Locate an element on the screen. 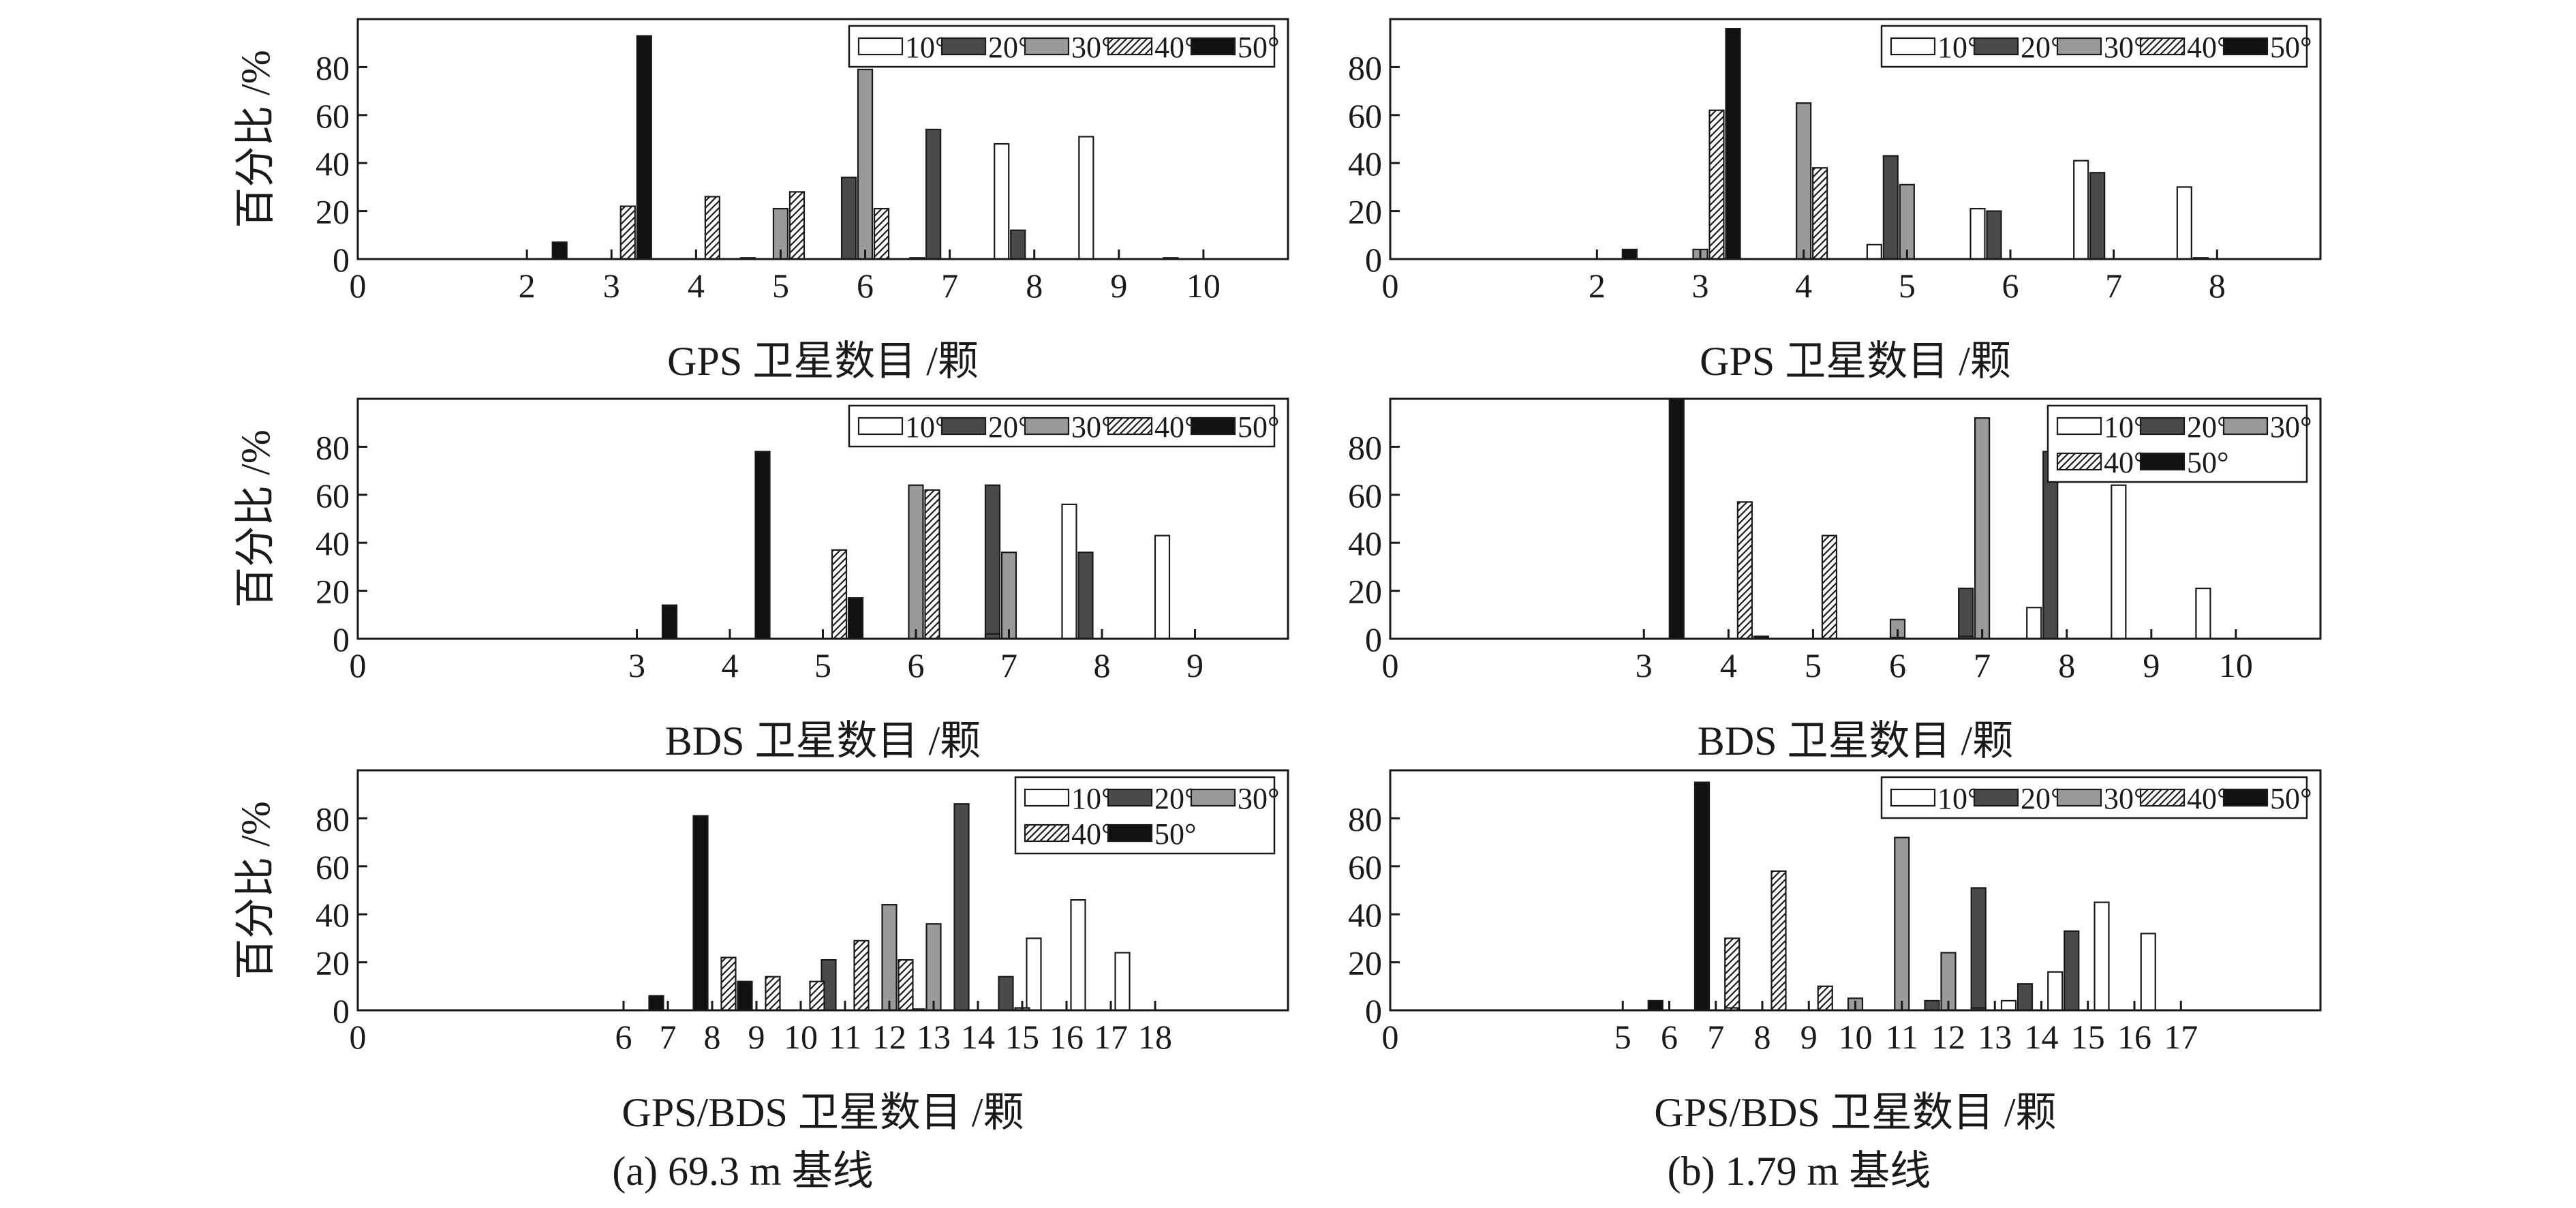 The height and width of the screenshot is (1208, 2576). x-tick-label: 5 is located at coordinates (780, 286).